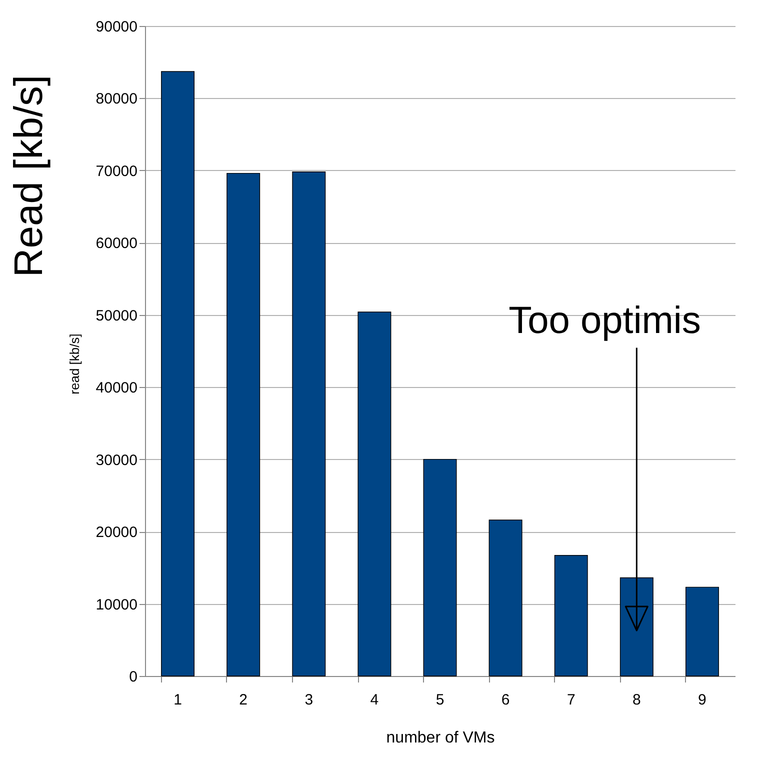 The image size is (759, 771). I want to click on y-axis-title: Read [kb/s], so click(29, 176).